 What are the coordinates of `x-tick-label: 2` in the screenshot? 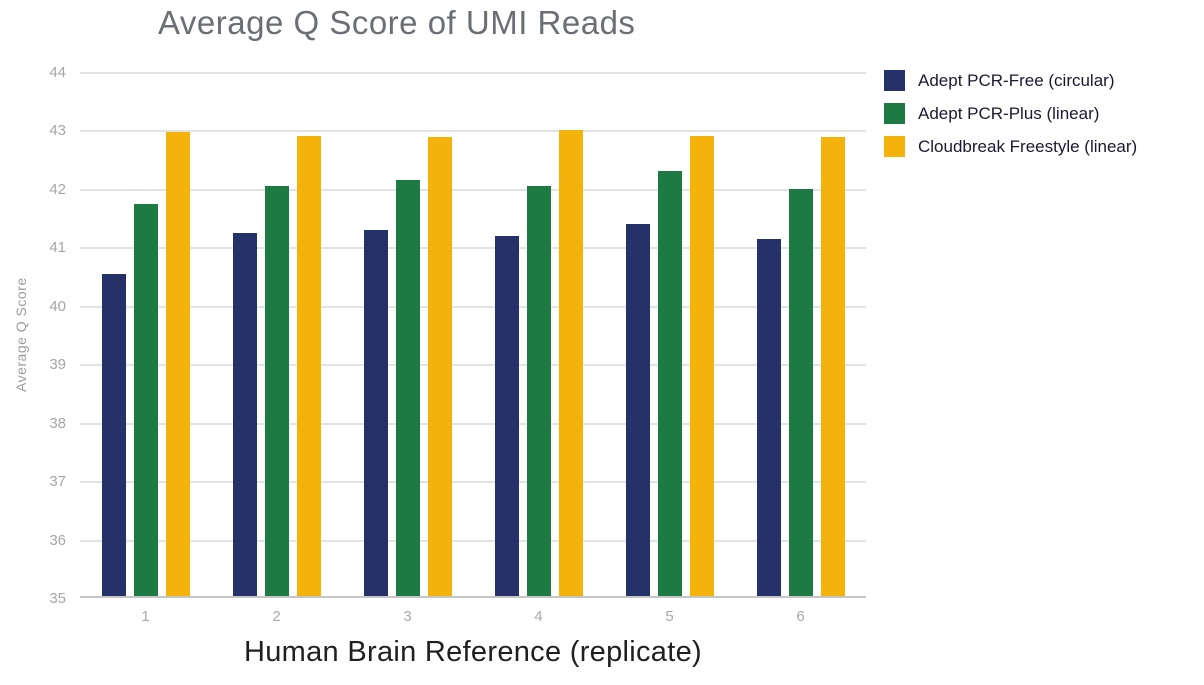 It's located at (276, 616).